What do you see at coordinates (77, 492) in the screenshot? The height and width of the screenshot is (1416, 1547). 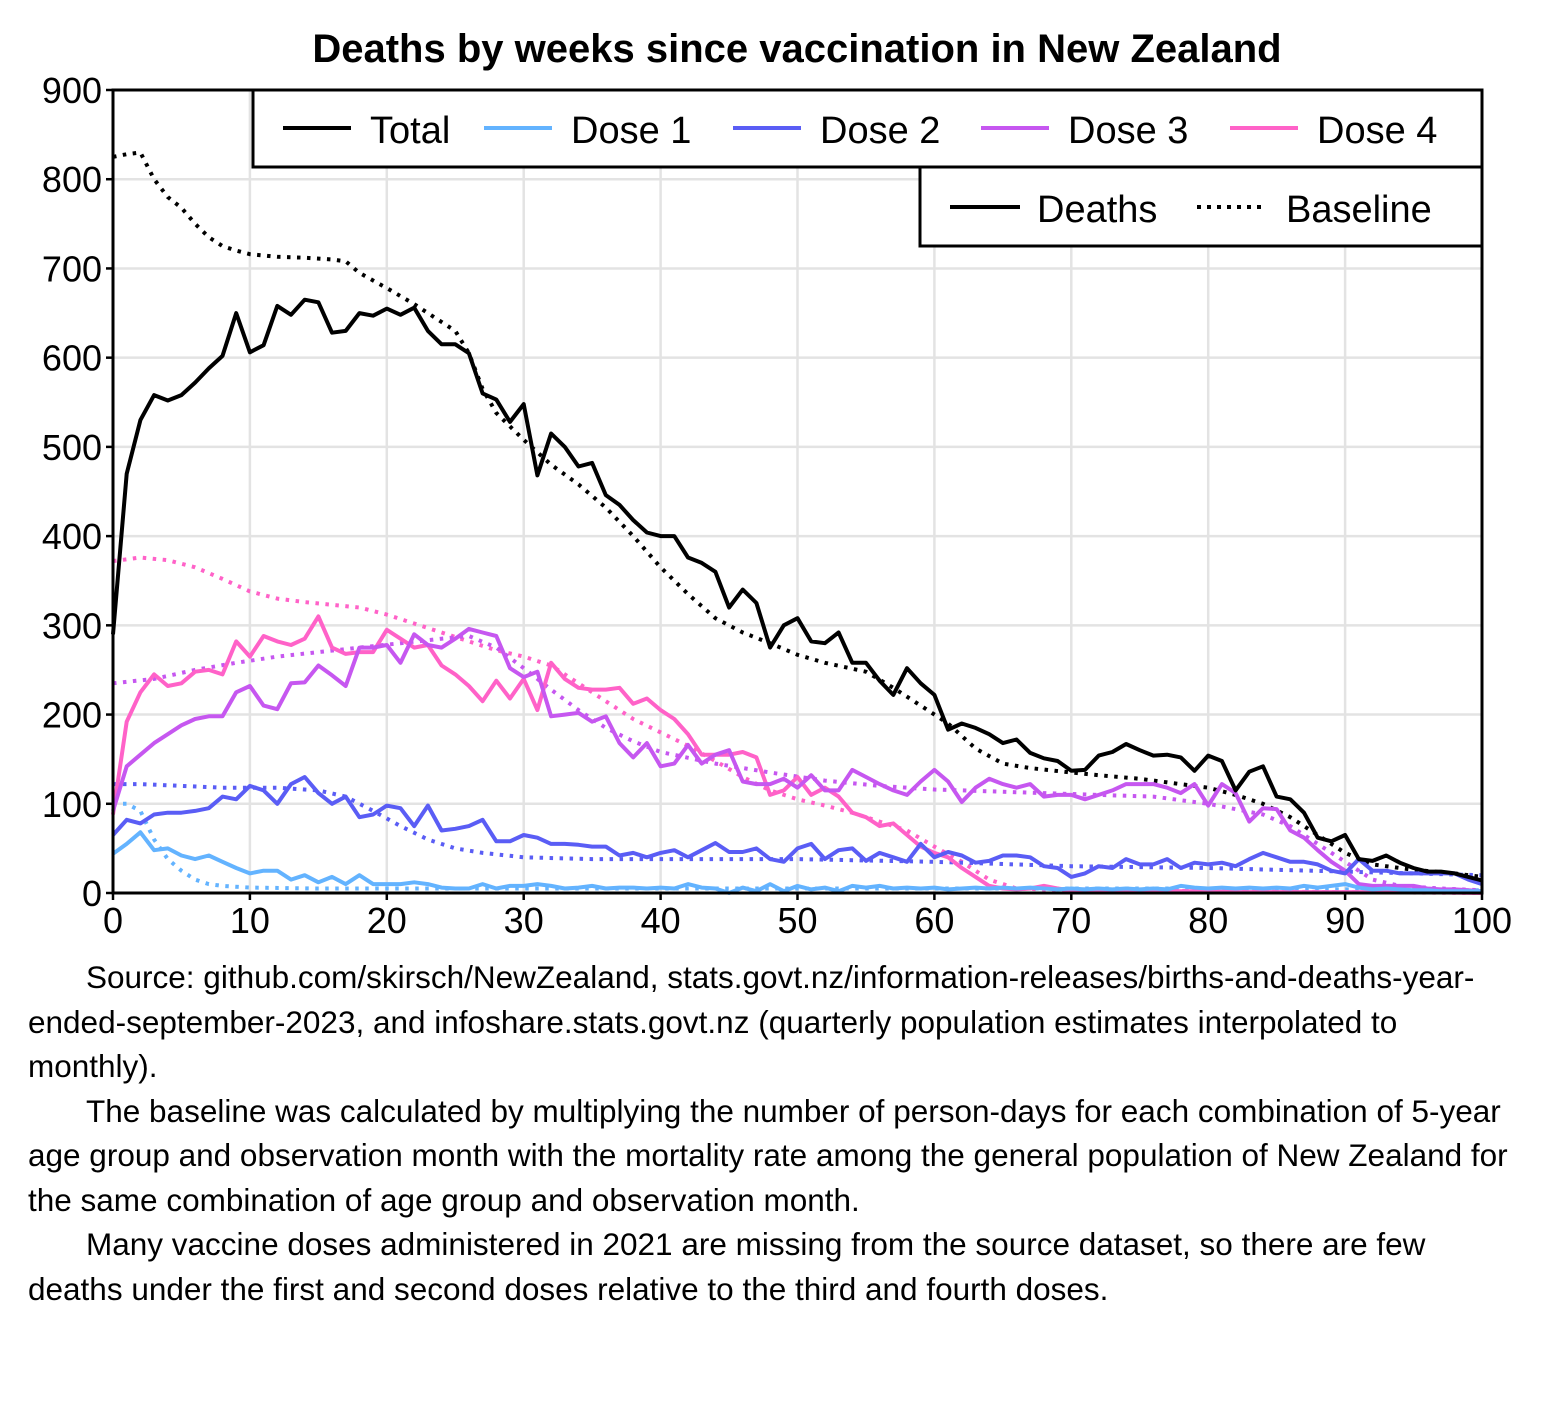 I see `y-axis-ticks: 0 100 200 300 400 500 600 700 800 900` at bounding box center [77, 492].